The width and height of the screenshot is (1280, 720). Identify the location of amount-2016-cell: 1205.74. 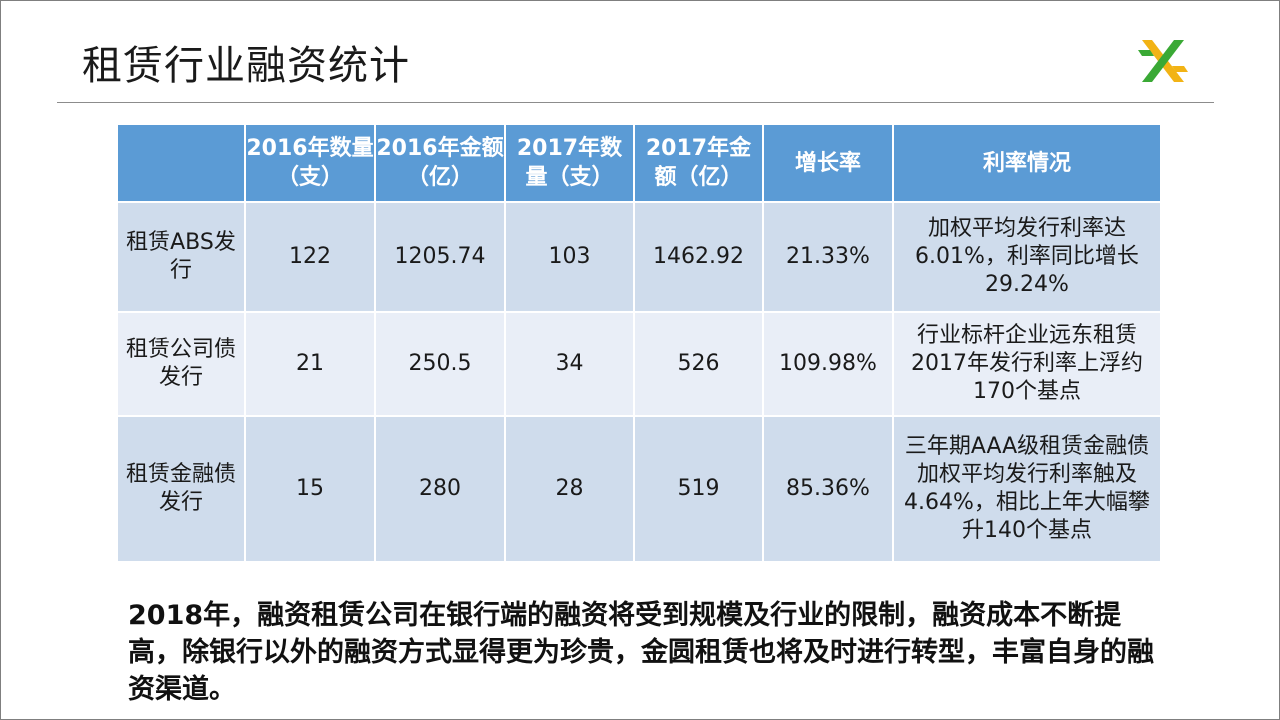
(440, 257).